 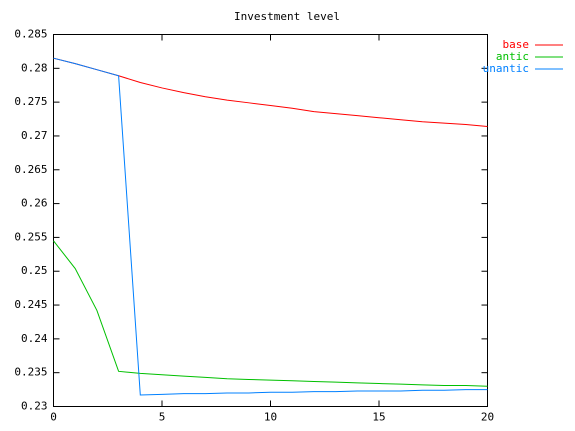 What do you see at coordinates (30, 372) in the screenshot?
I see `y-tick-label: 0.235` at bounding box center [30, 372].